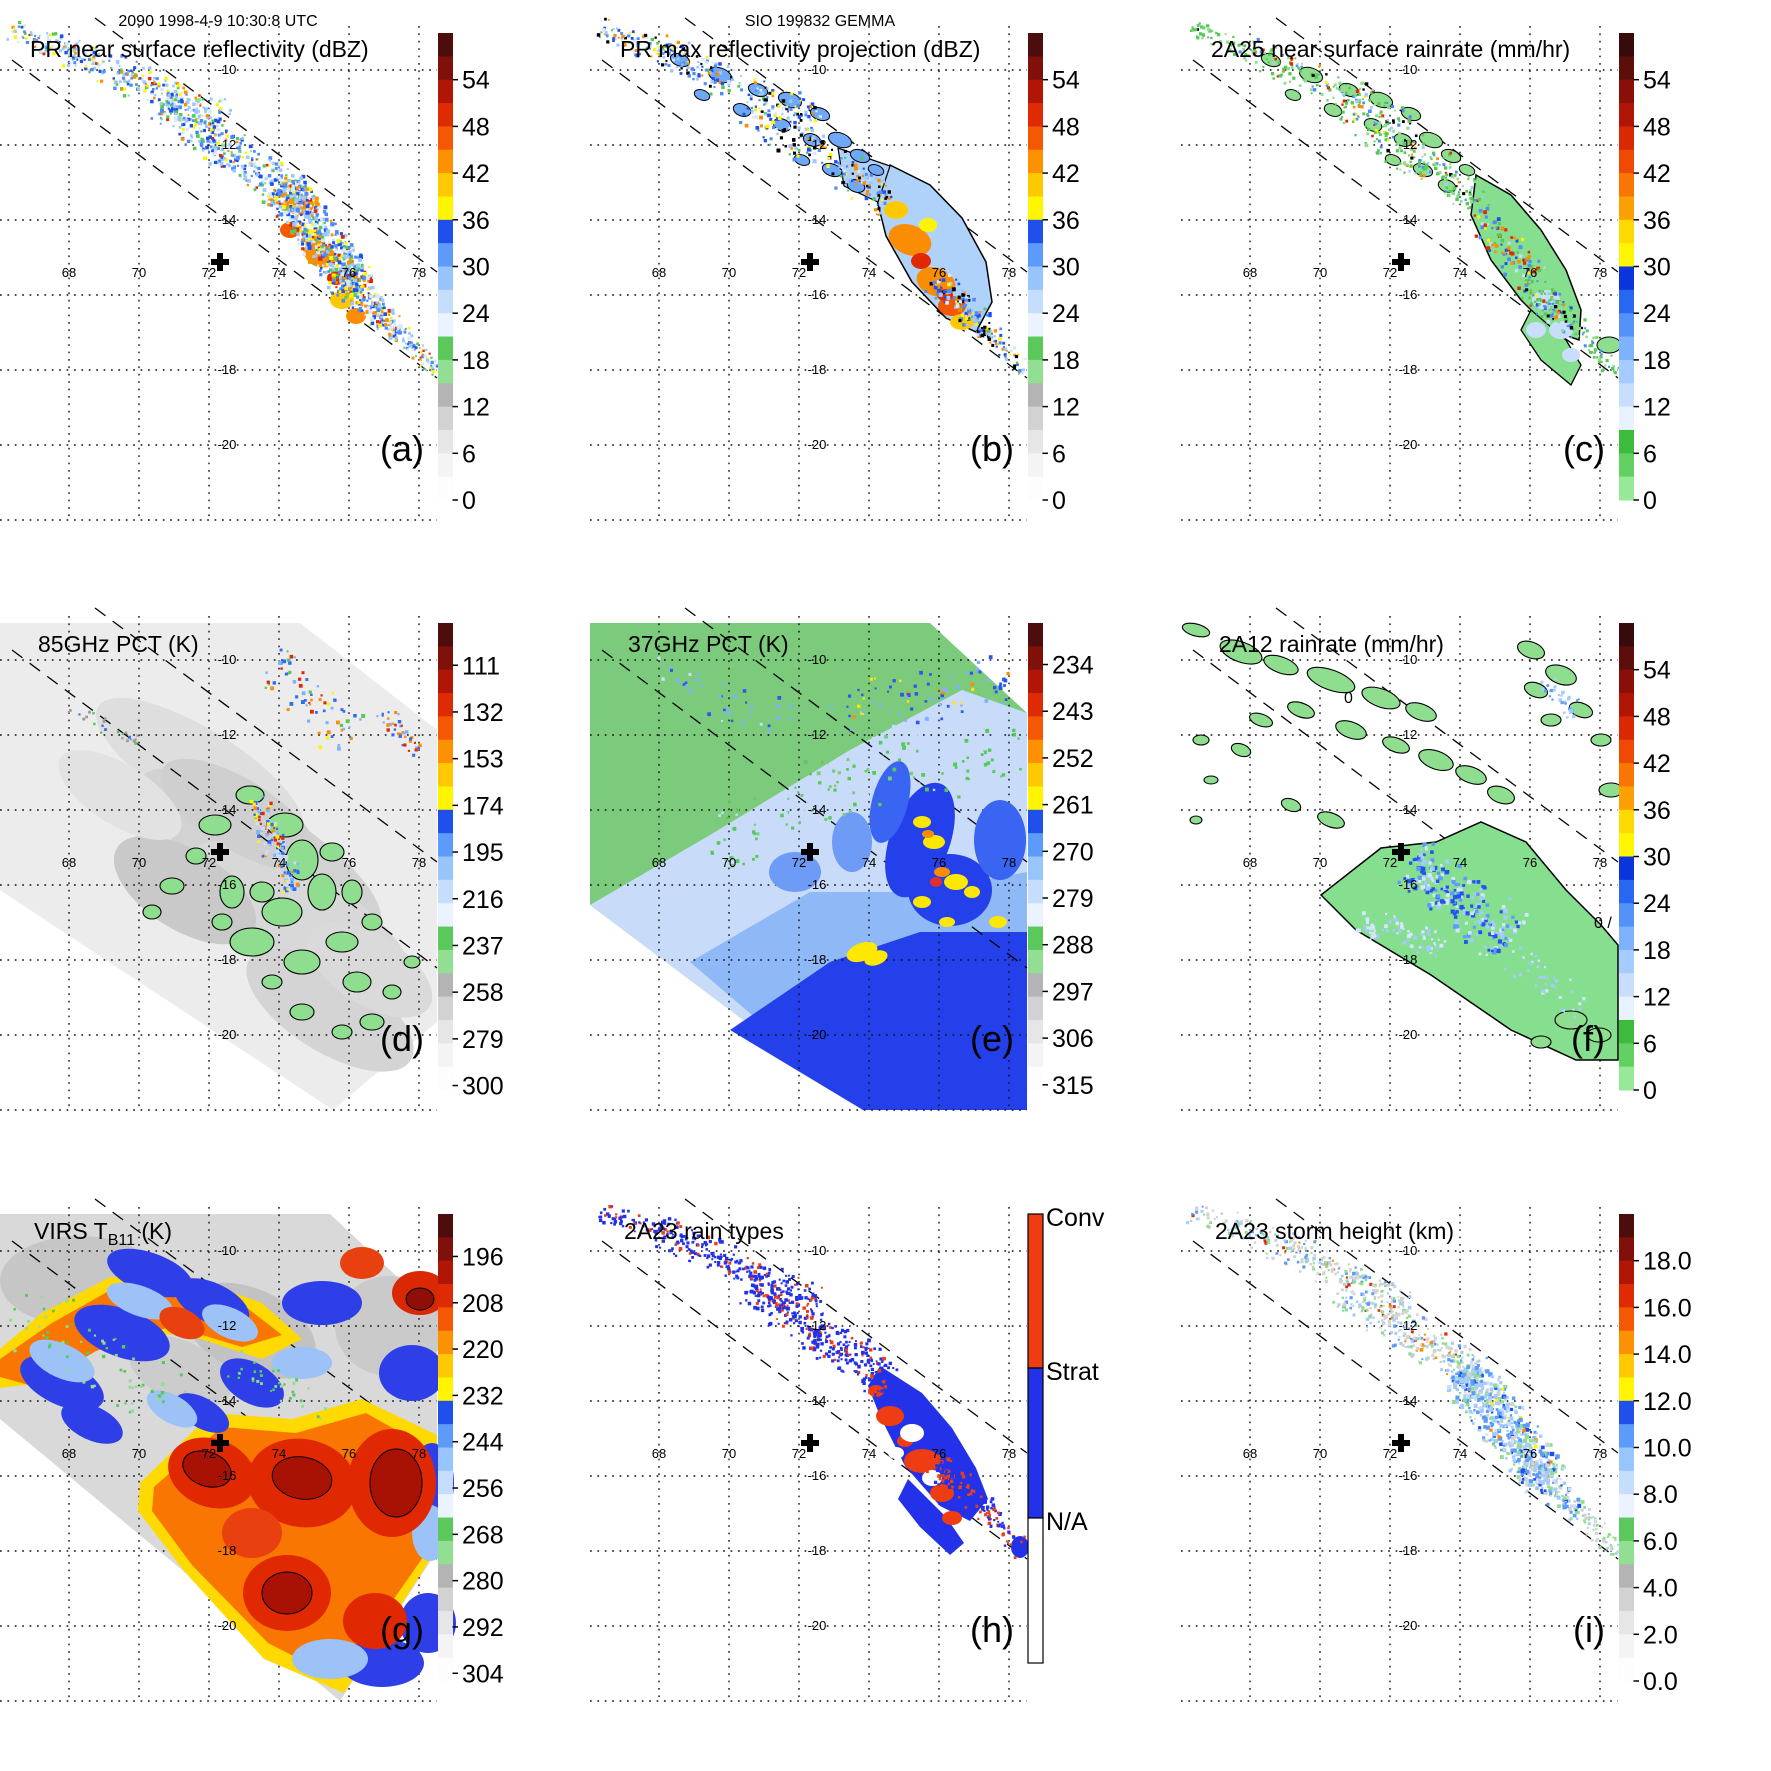 The image size is (1771, 1771). Describe the element at coordinates (1599, 272) in the screenshot. I see `lon-tick-label: 78` at that location.